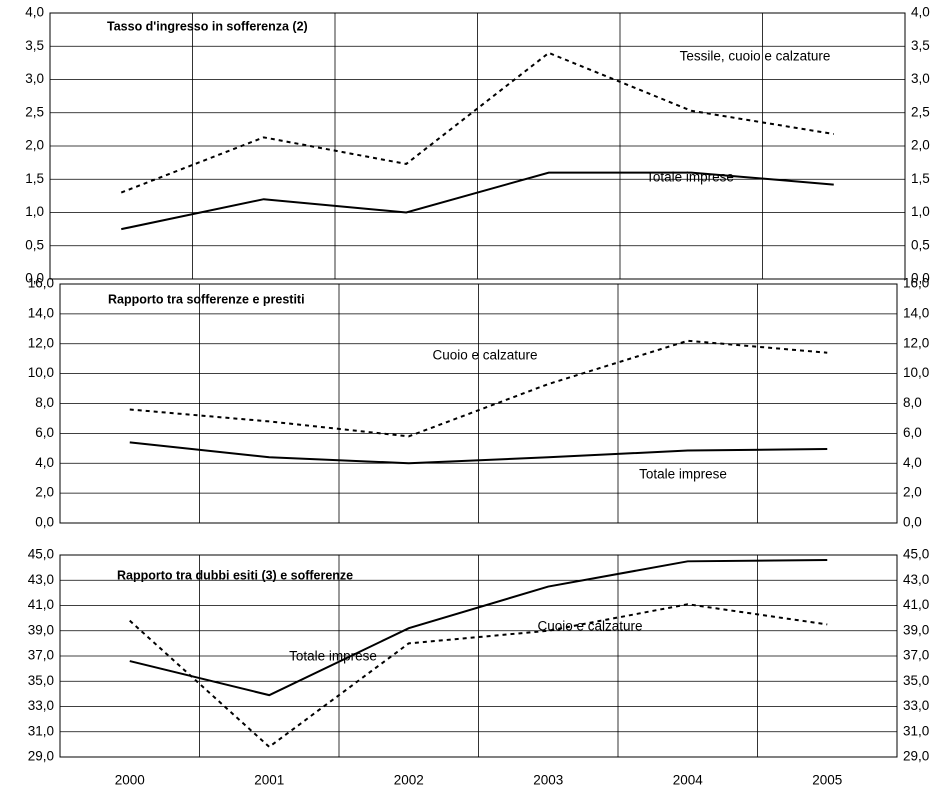  What do you see at coordinates (34, 78) in the screenshot?
I see `y-tick-label: 3,0` at bounding box center [34, 78].